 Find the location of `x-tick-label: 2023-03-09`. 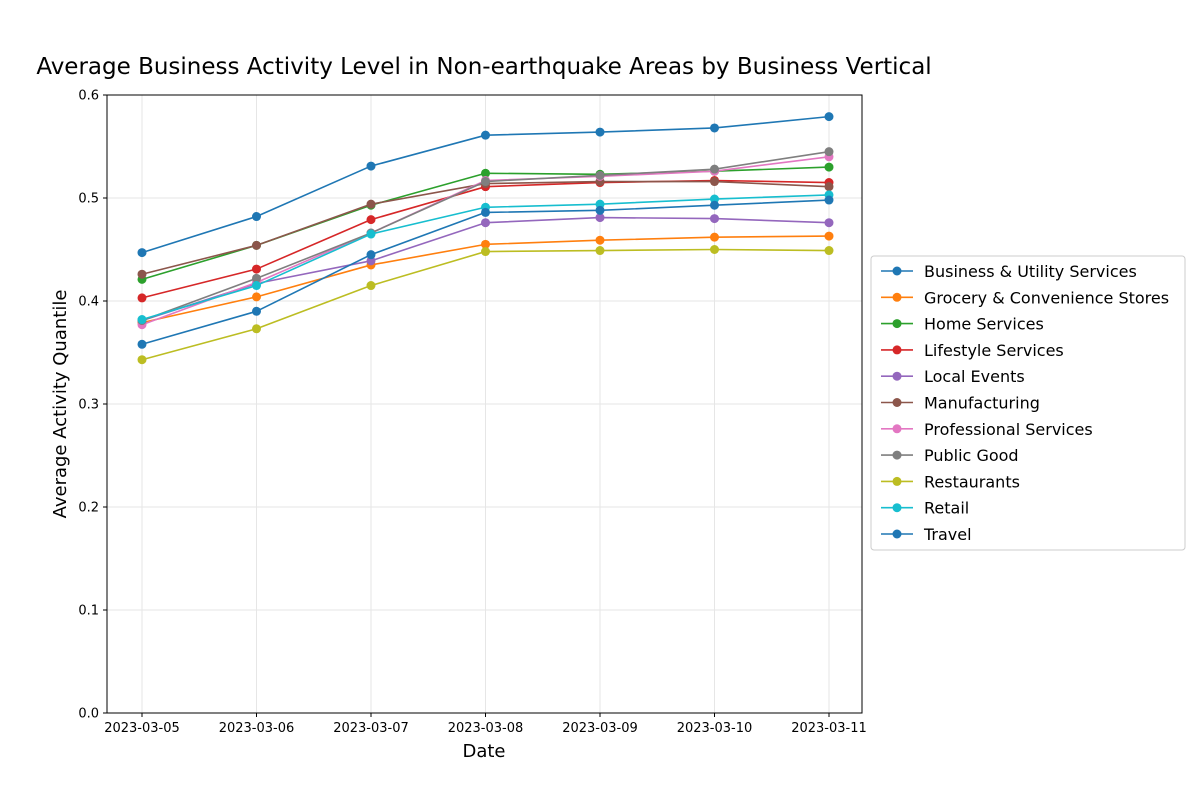

x-tick-label: 2023-03-09 is located at coordinates (600, 728).